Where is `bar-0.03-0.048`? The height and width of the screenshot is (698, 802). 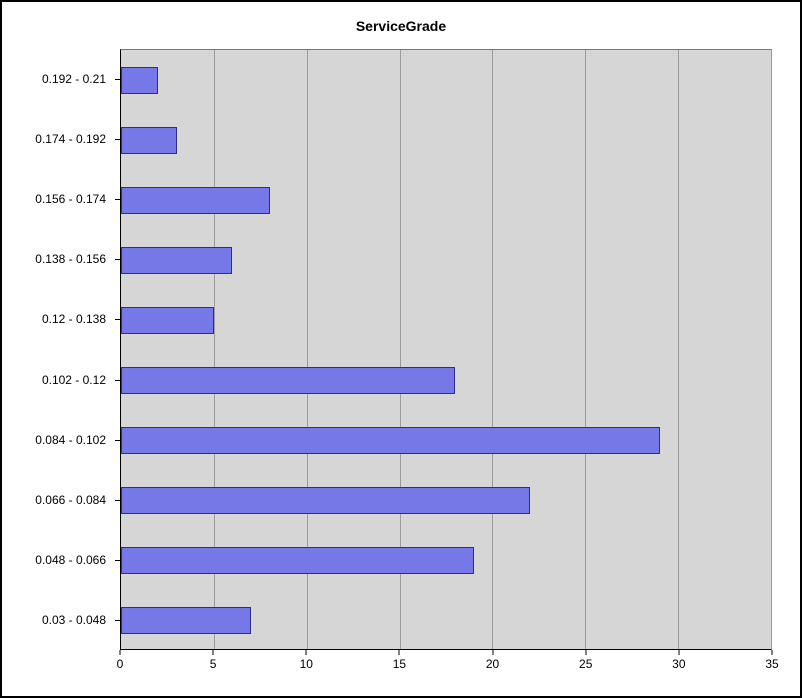 bar-0.03-0.048 is located at coordinates (186, 621).